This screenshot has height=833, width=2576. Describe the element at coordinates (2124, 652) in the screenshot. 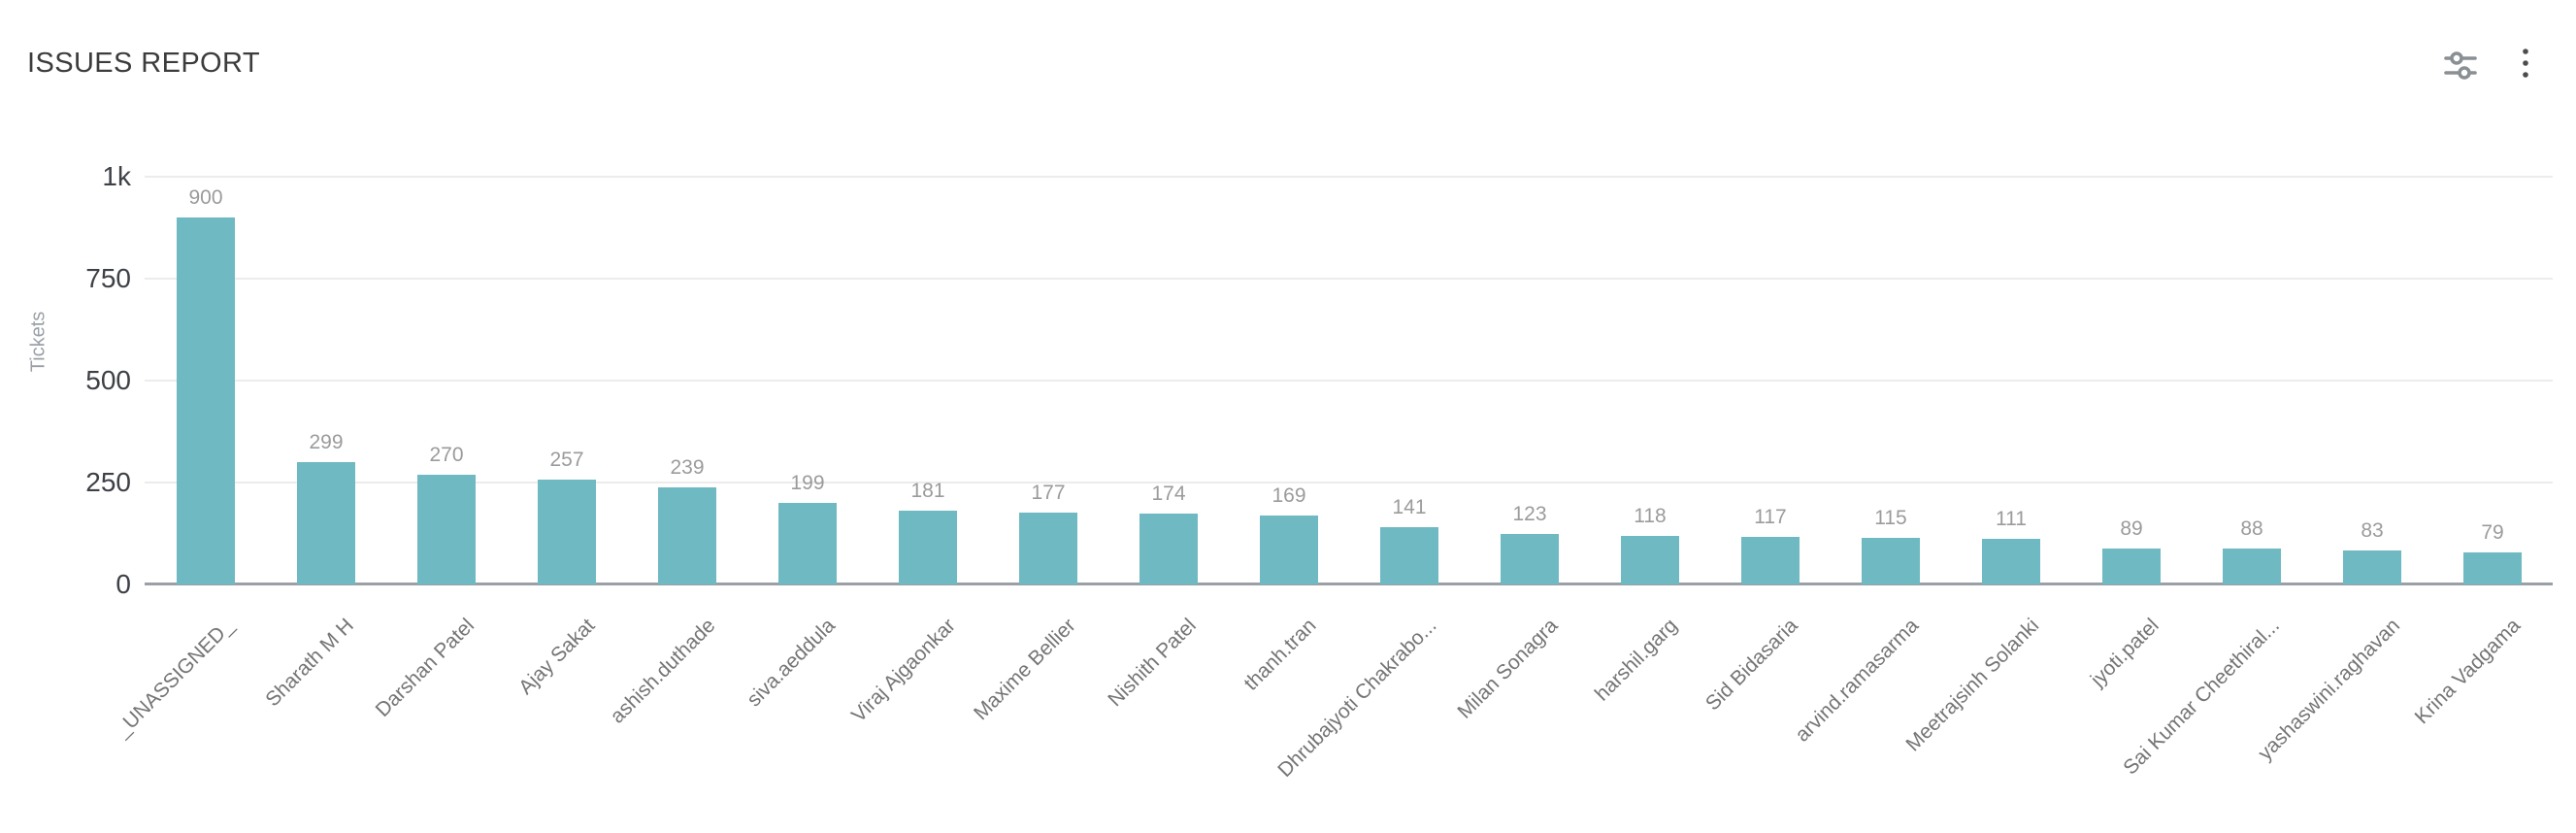

I see `category-label: jyoti.patel` at that location.